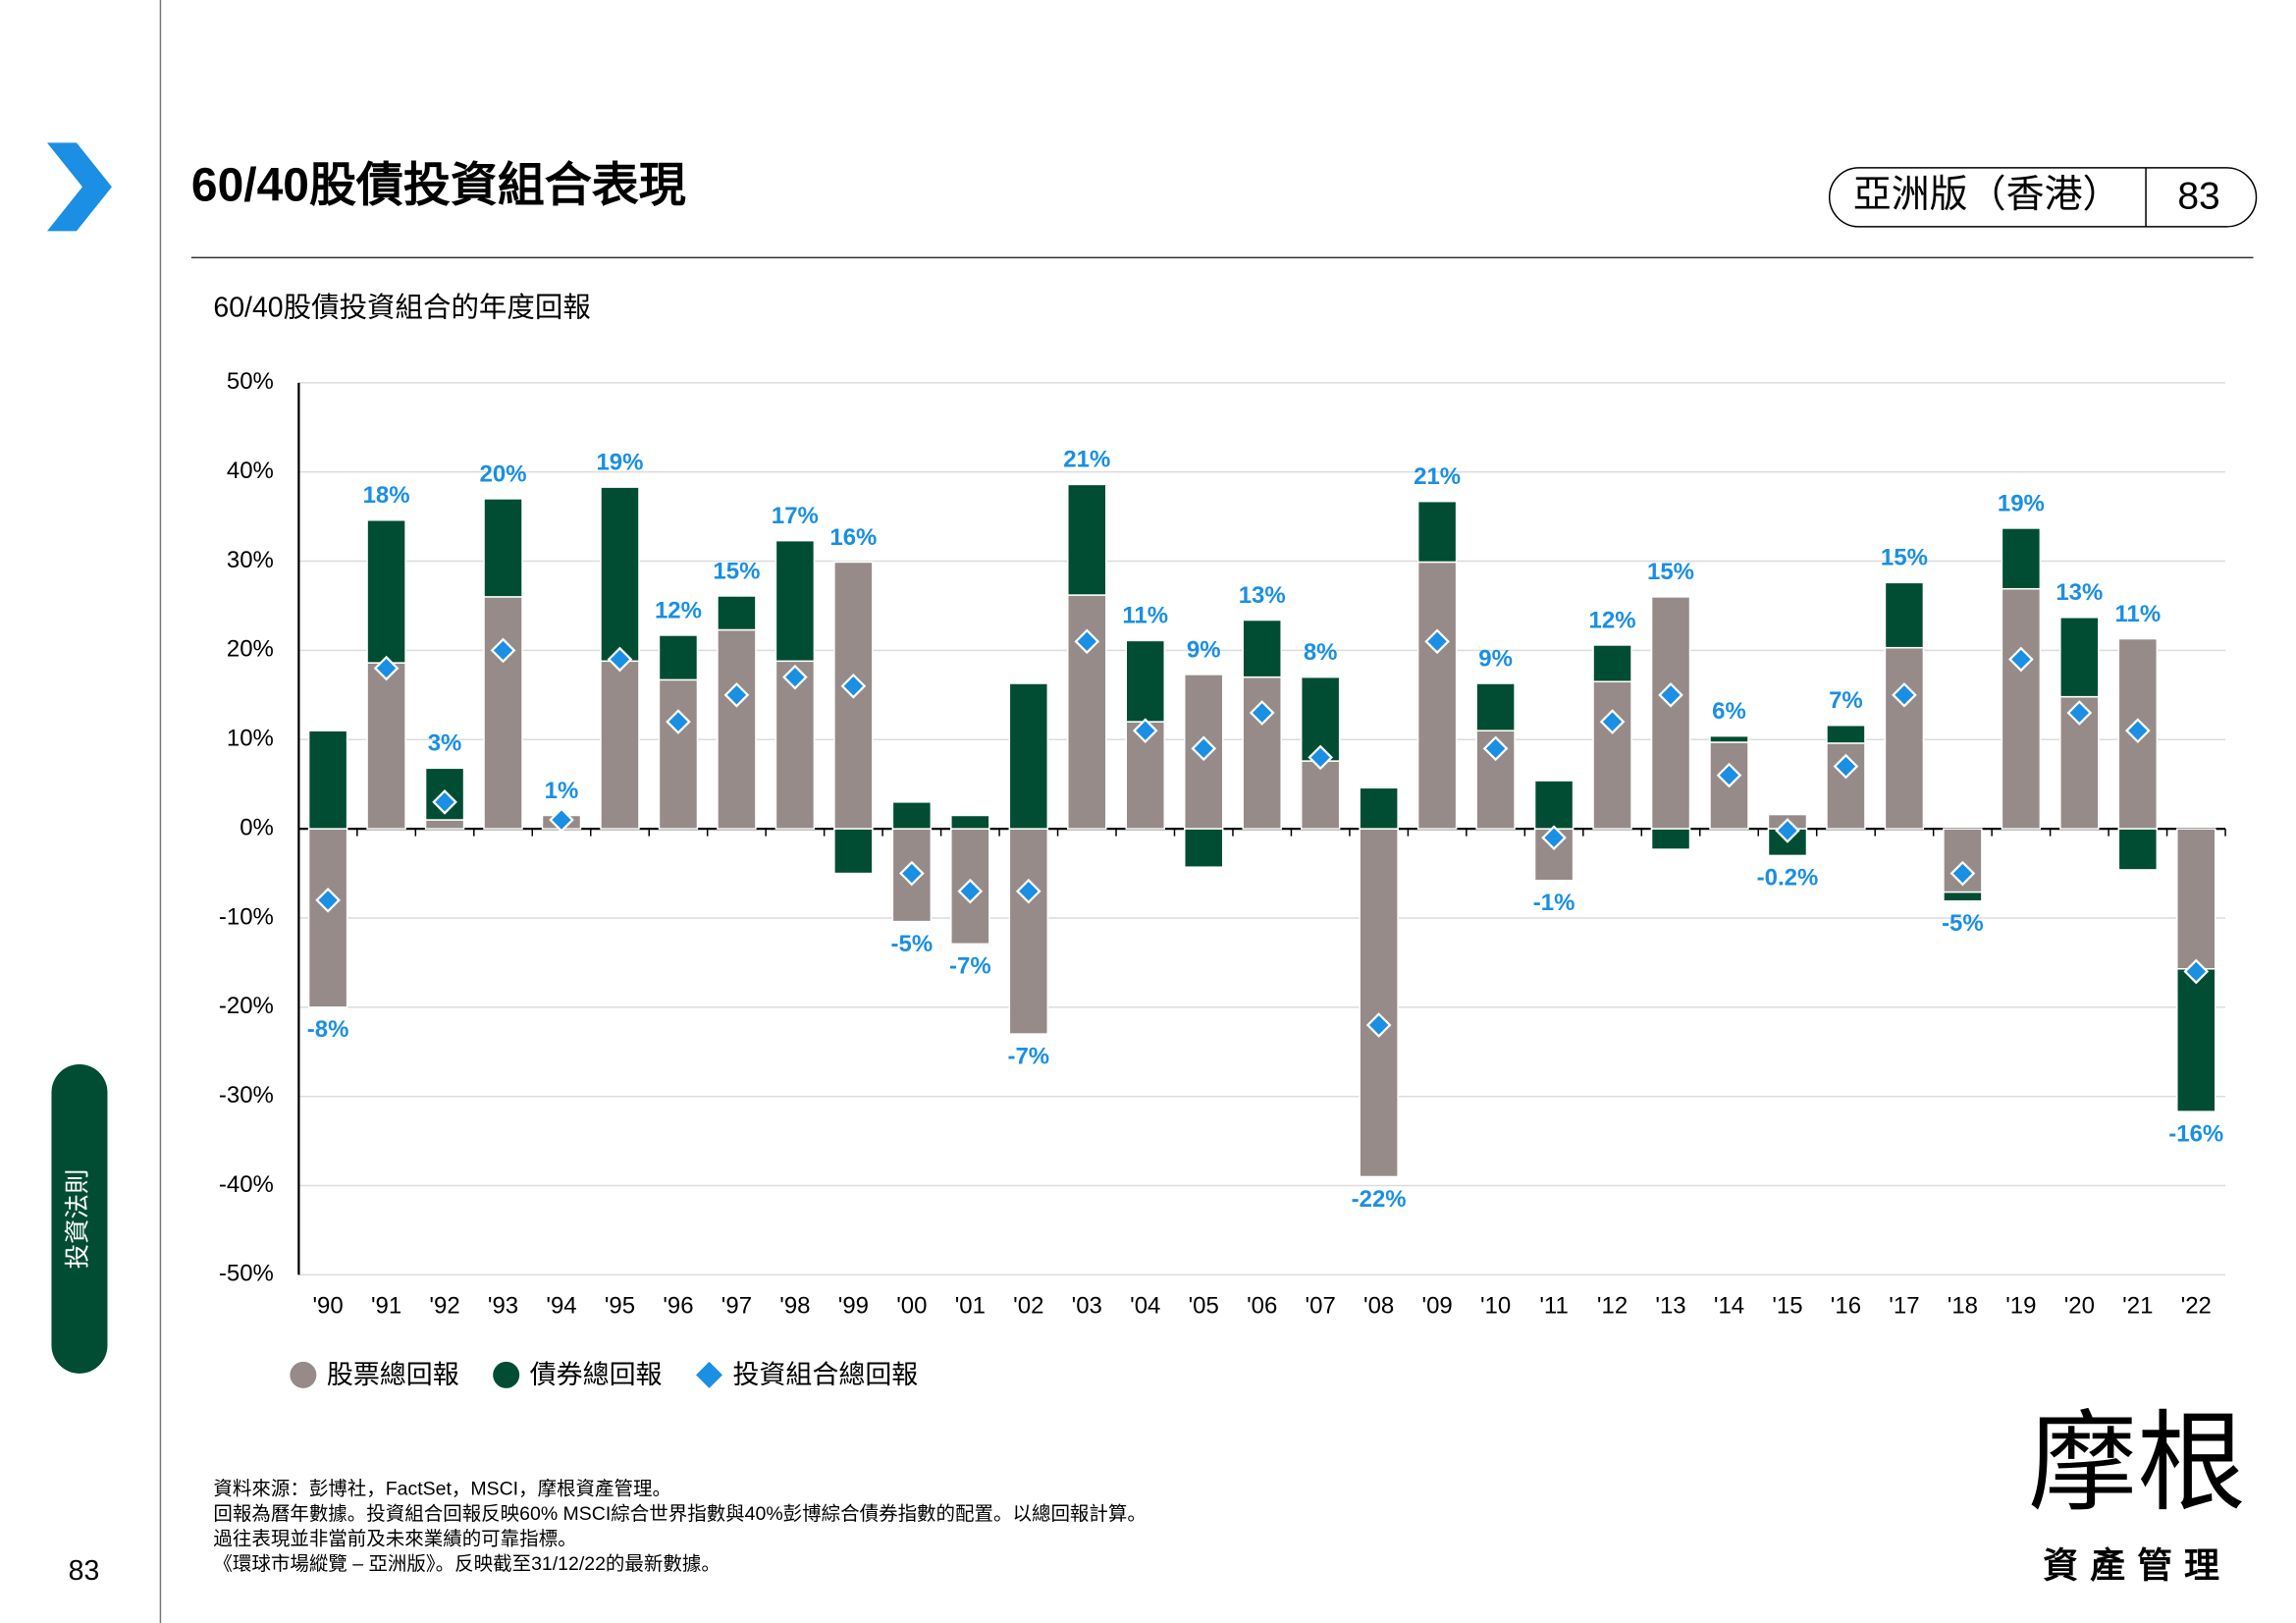  What do you see at coordinates (386, 495) in the screenshot?
I see `data-label: 18%` at bounding box center [386, 495].